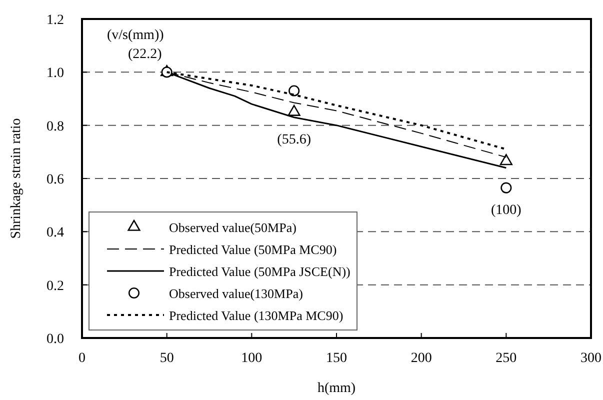 The width and height of the screenshot is (603, 400). I want to click on annotation: (55.6), so click(294, 140).